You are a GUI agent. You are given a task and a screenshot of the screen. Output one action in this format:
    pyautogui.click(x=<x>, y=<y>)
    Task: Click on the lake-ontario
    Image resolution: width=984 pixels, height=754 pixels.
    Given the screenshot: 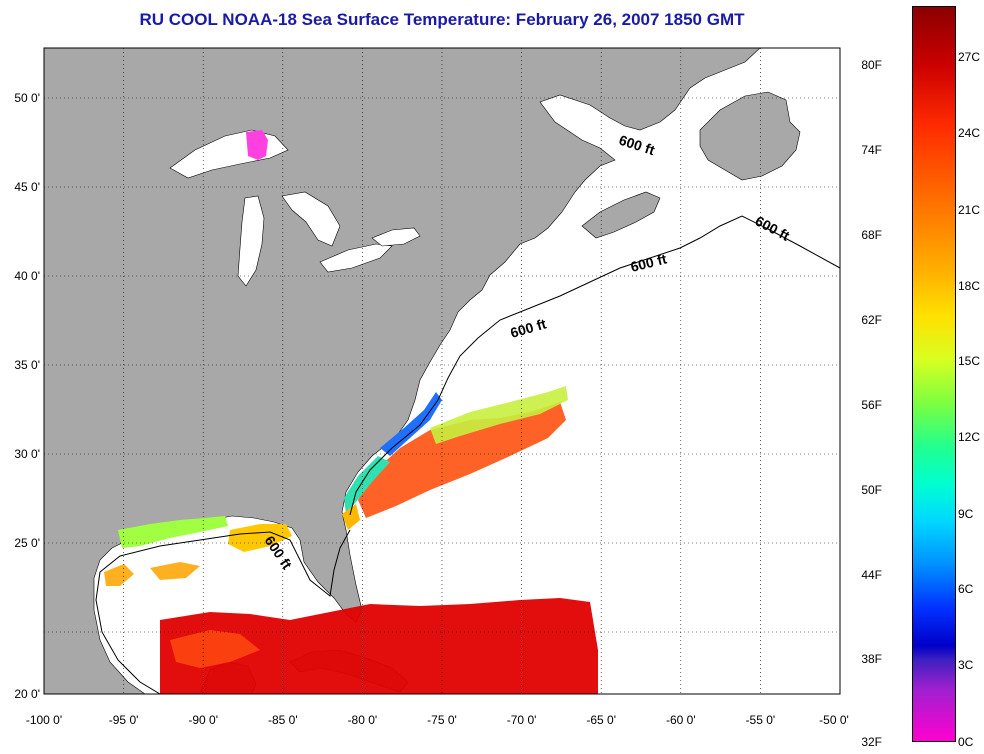 What is the action you would take?
    pyautogui.click(x=396, y=237)
    